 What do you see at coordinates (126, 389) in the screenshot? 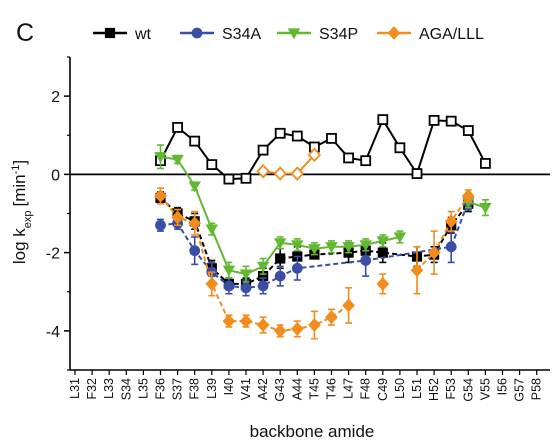
I see `x-tick-label: S34` at bounding box center [126, 389].